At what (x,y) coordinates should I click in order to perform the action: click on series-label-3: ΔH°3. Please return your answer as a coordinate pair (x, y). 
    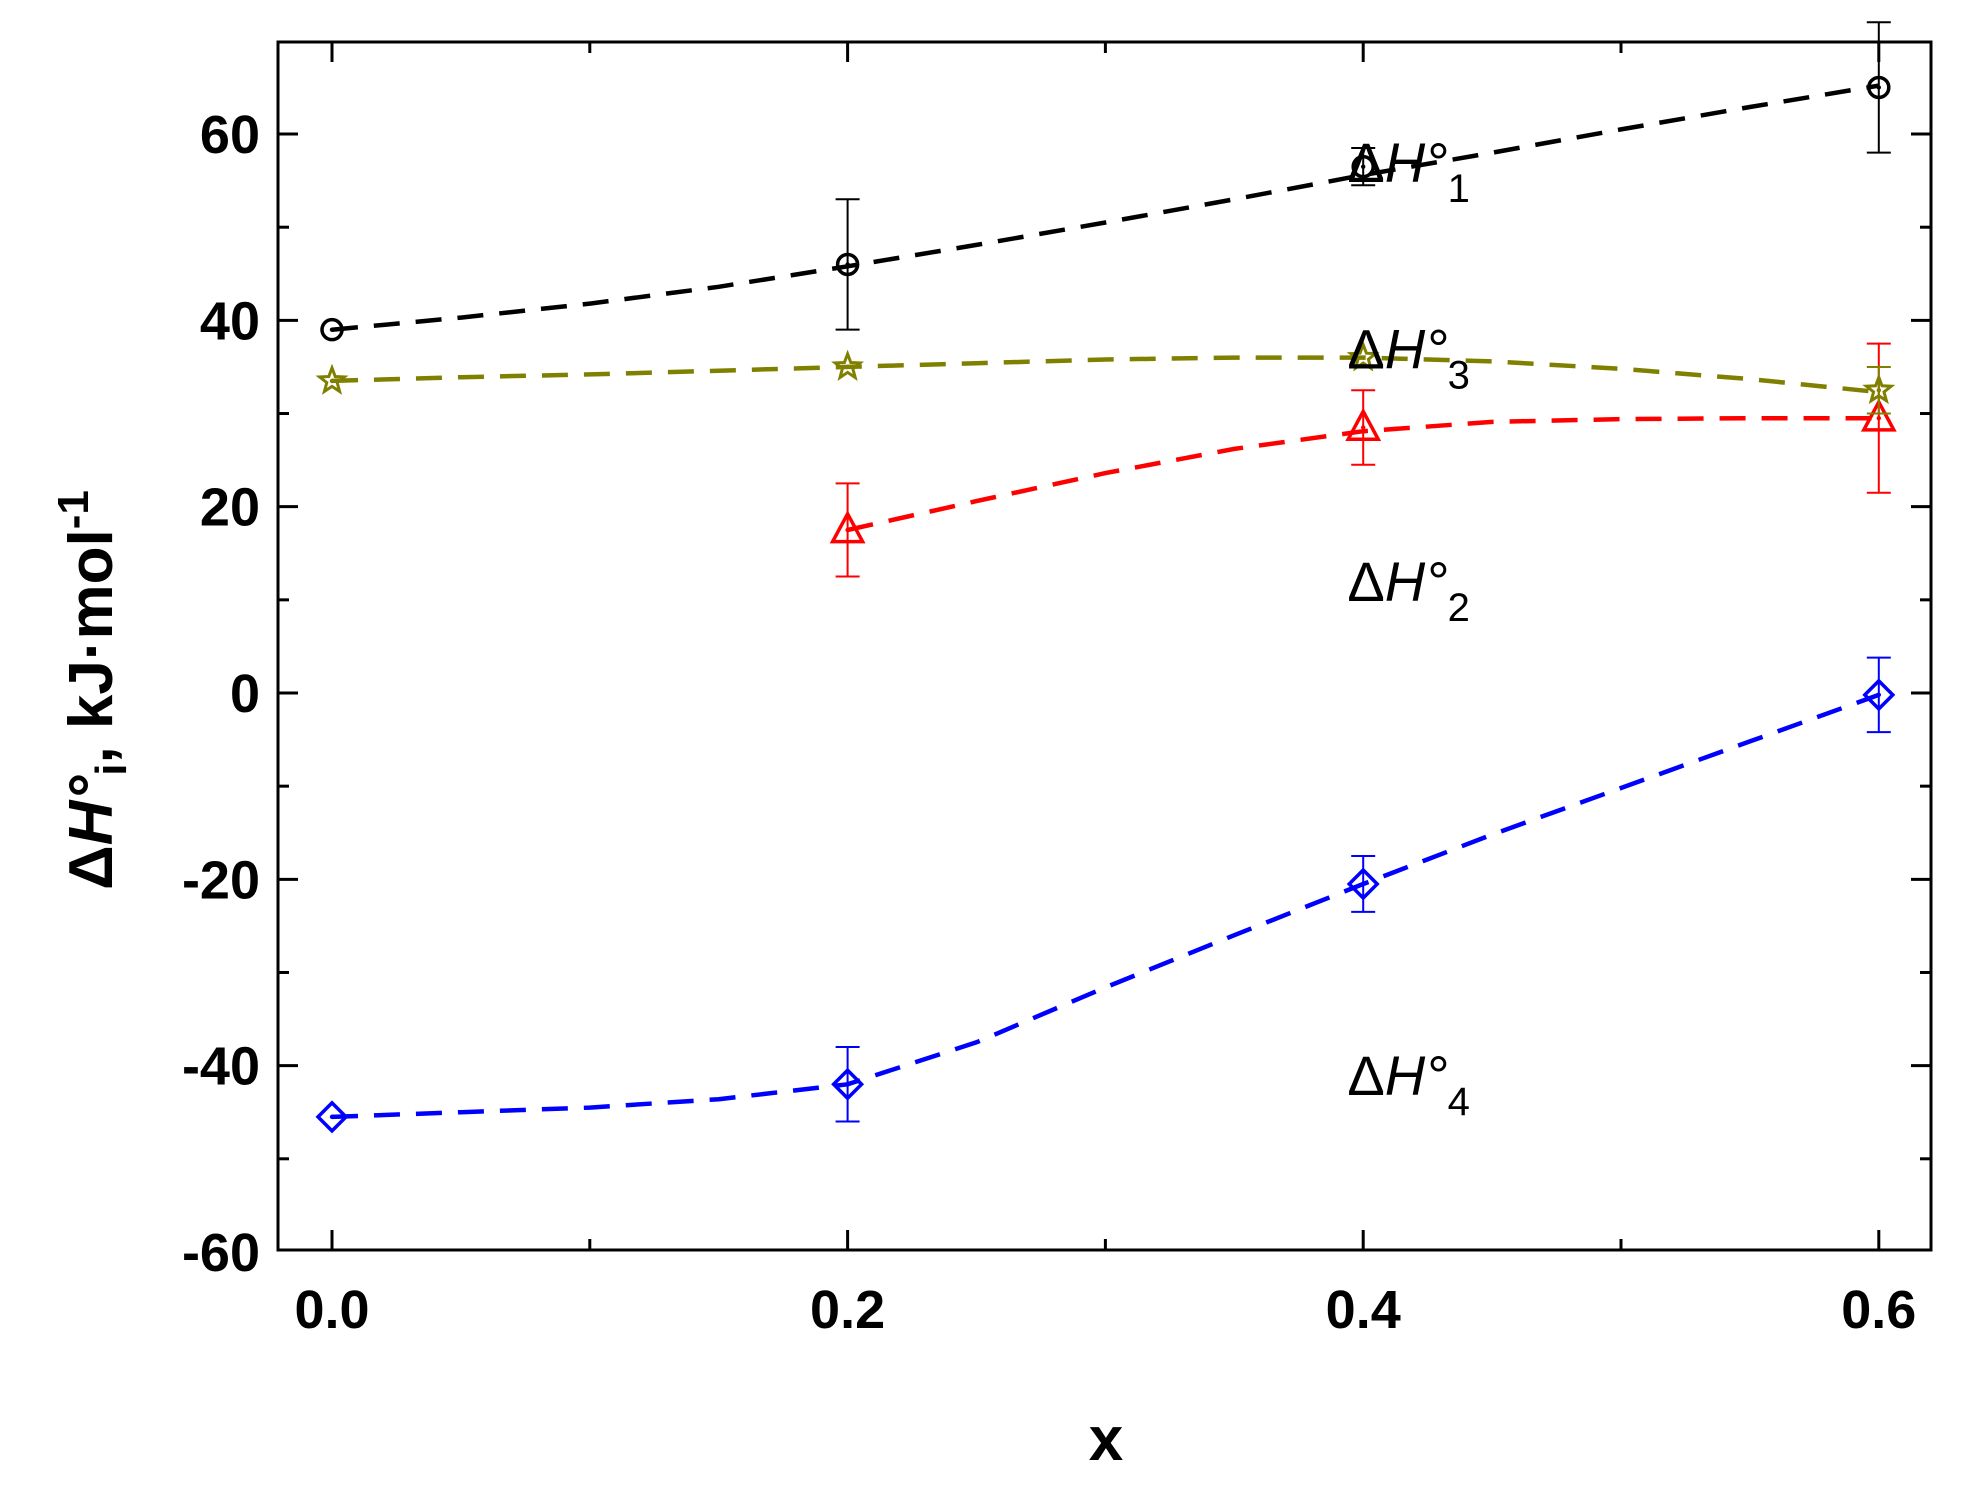
    Looking at the image, I should click on (1408, 357).